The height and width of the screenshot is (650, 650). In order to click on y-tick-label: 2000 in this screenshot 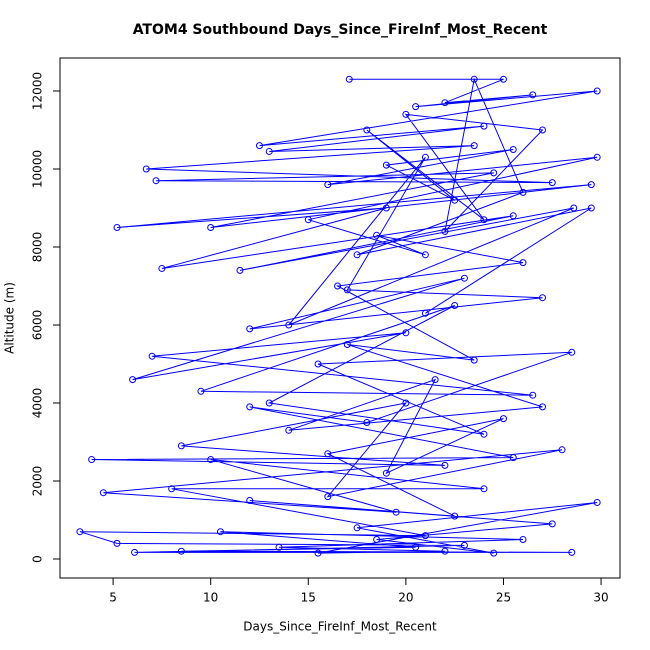, I will do `click(38, 481)`.